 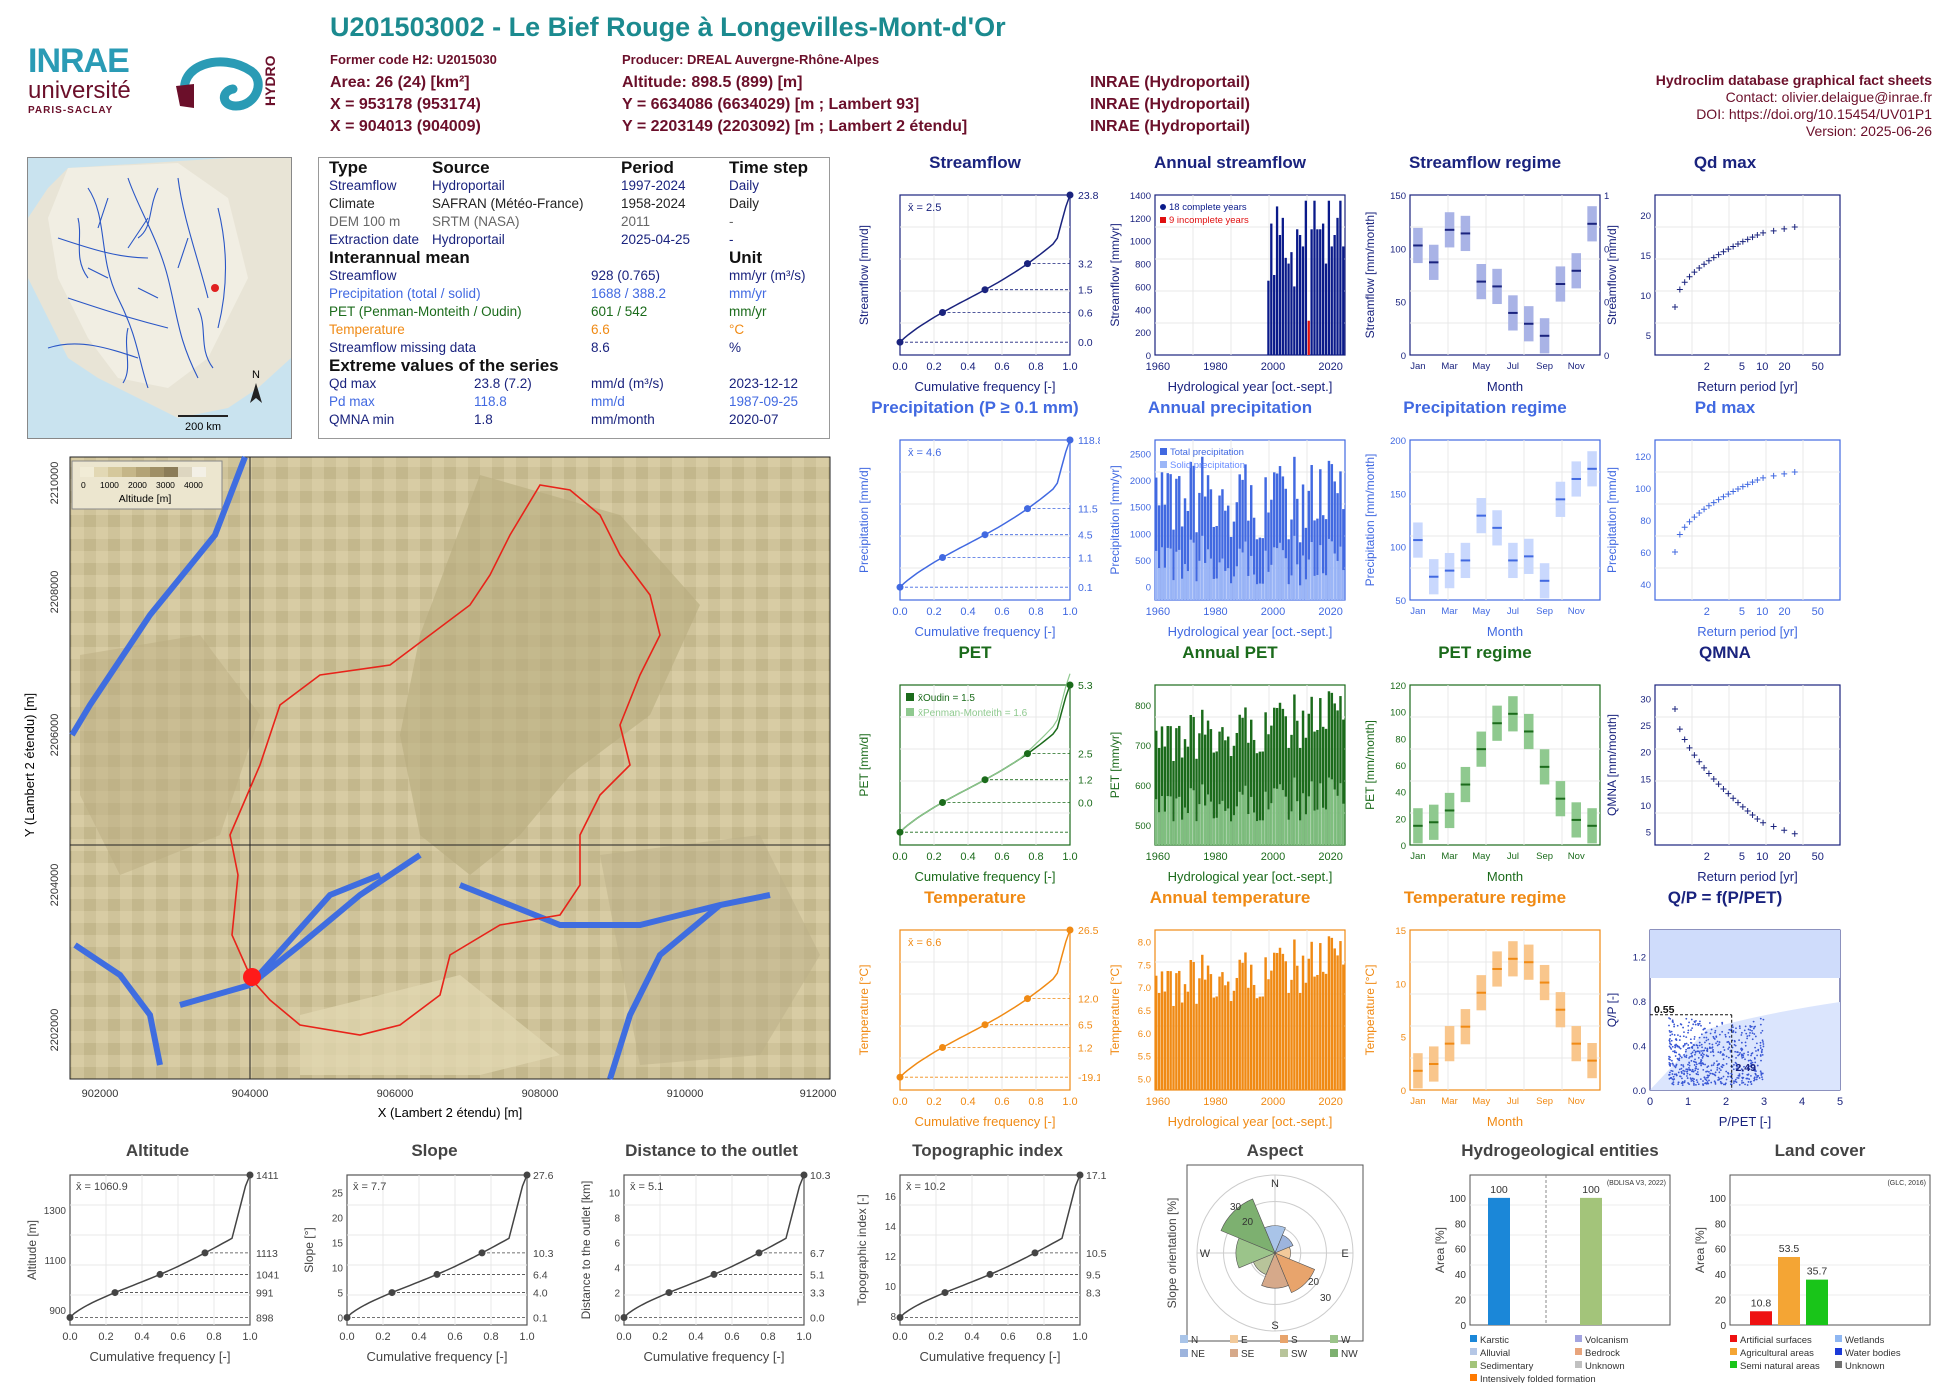 I want to click on topo_cdf-quartile-point, so click(x=945, y=1293).